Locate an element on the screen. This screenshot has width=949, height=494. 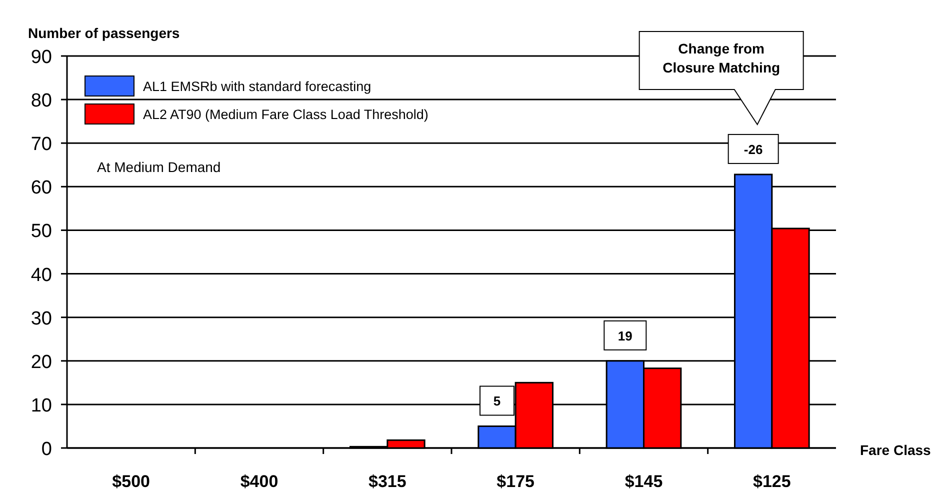
y-tick-label: 10 is located at coordinates (41, 405).